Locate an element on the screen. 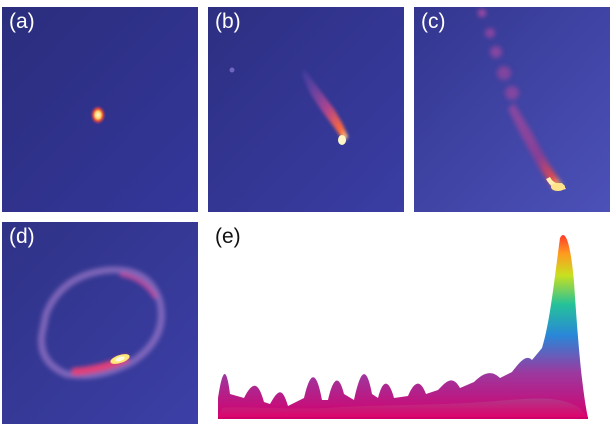 The image size is (612, 426). panel-a-label: (a) is located at coordinates (22, 21).